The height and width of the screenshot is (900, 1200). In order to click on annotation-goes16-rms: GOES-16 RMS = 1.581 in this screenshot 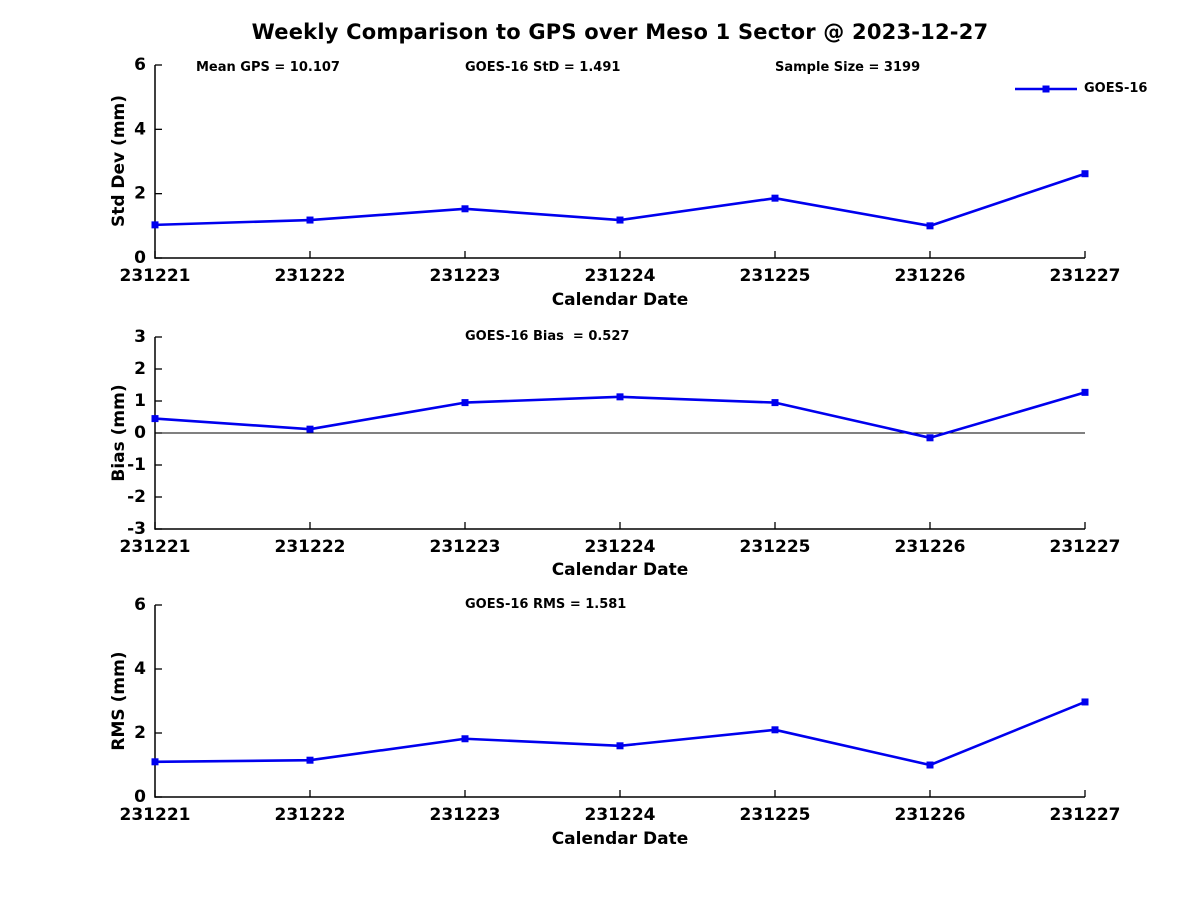, I will do `click(546, 604)`.